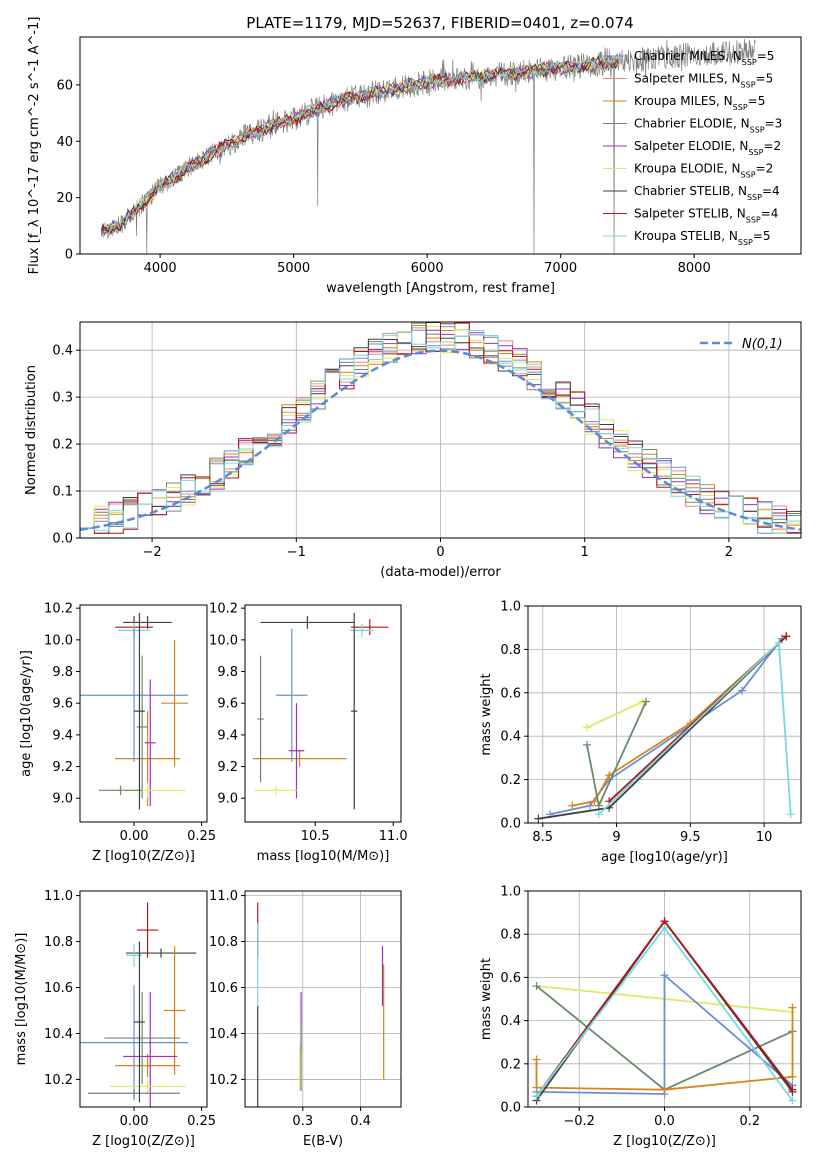  I want to click on y-tick-label: 0.2, so click(510, 1064).